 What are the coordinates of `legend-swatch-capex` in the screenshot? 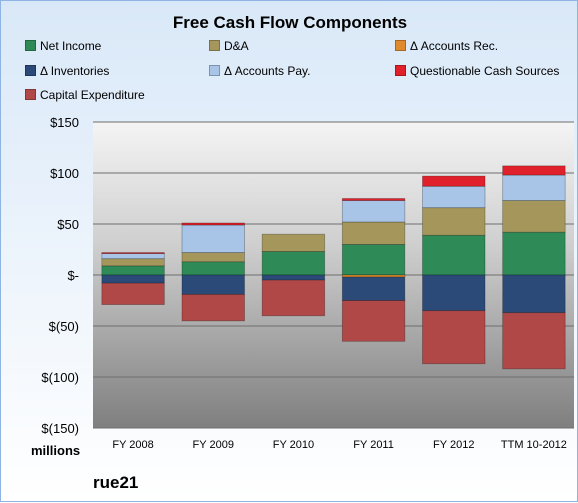 It's located at (30, 94).